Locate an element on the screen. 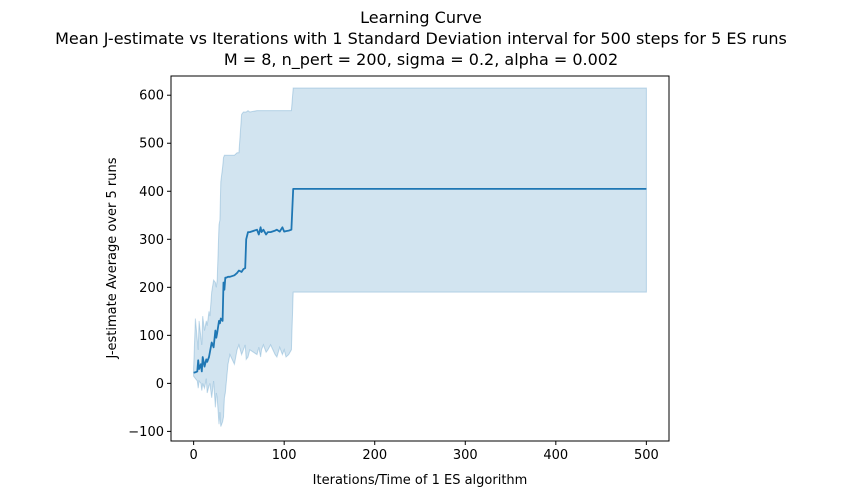 The image size is (842, 496). chart-title: Learning Curve is located at coordinates (421, 17).